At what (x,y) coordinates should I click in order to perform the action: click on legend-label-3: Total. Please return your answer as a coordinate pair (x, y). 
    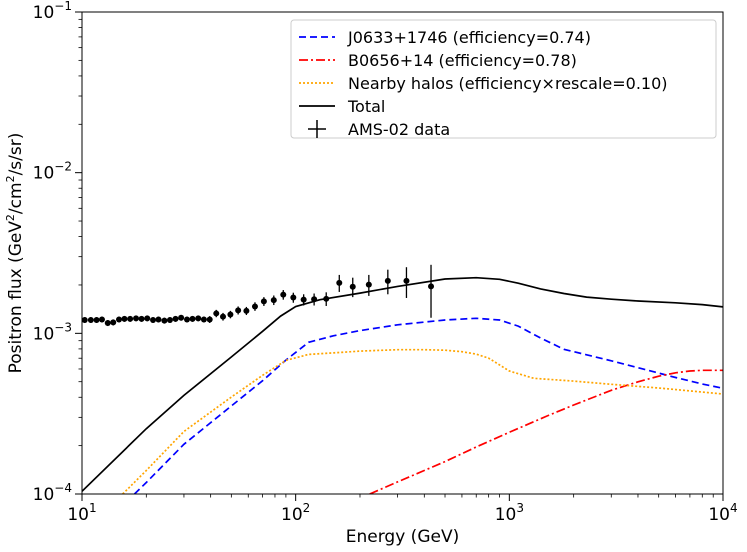
    Looking at the image, I should click on (366, 106).